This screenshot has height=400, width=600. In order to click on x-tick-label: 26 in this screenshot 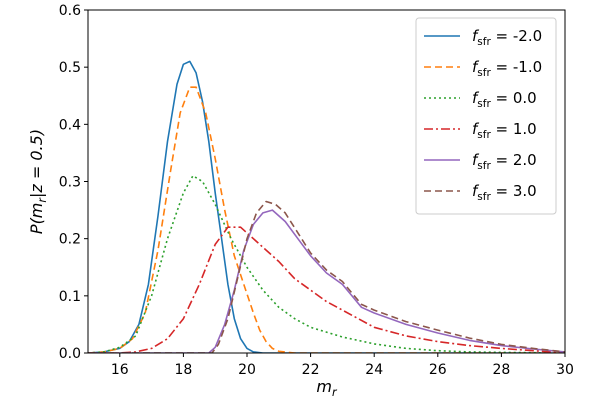, I will do `click(438, 370)`.